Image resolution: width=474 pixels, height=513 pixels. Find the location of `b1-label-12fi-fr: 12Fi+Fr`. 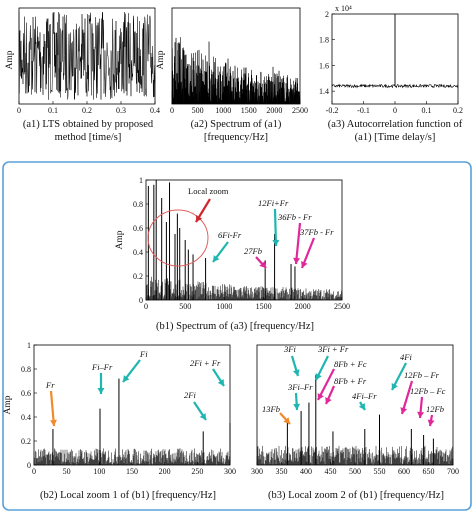

b1-label-12fi-fr: 12Fi+Fr is located at coordinates (273, 203).